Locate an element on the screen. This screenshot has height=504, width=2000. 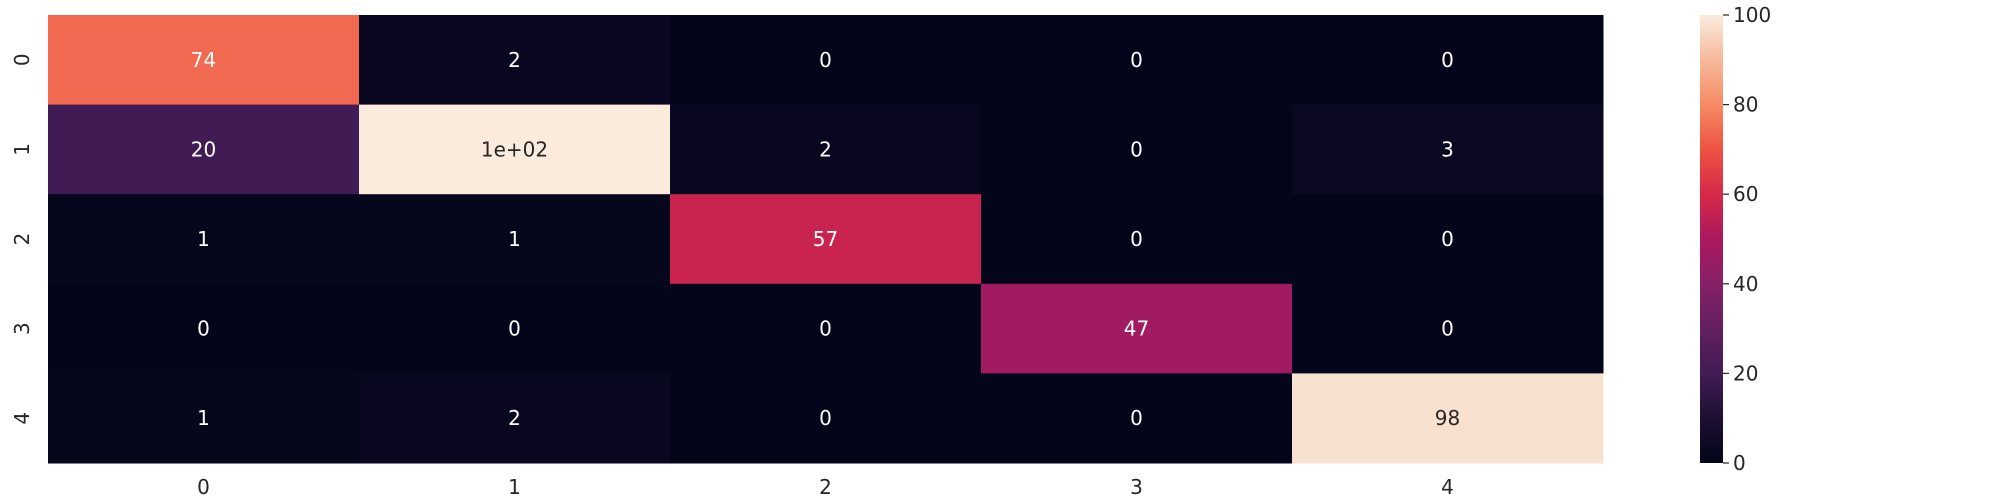
cell-annotation-r3-c4: 0 is located at coordinates (1447, 329).